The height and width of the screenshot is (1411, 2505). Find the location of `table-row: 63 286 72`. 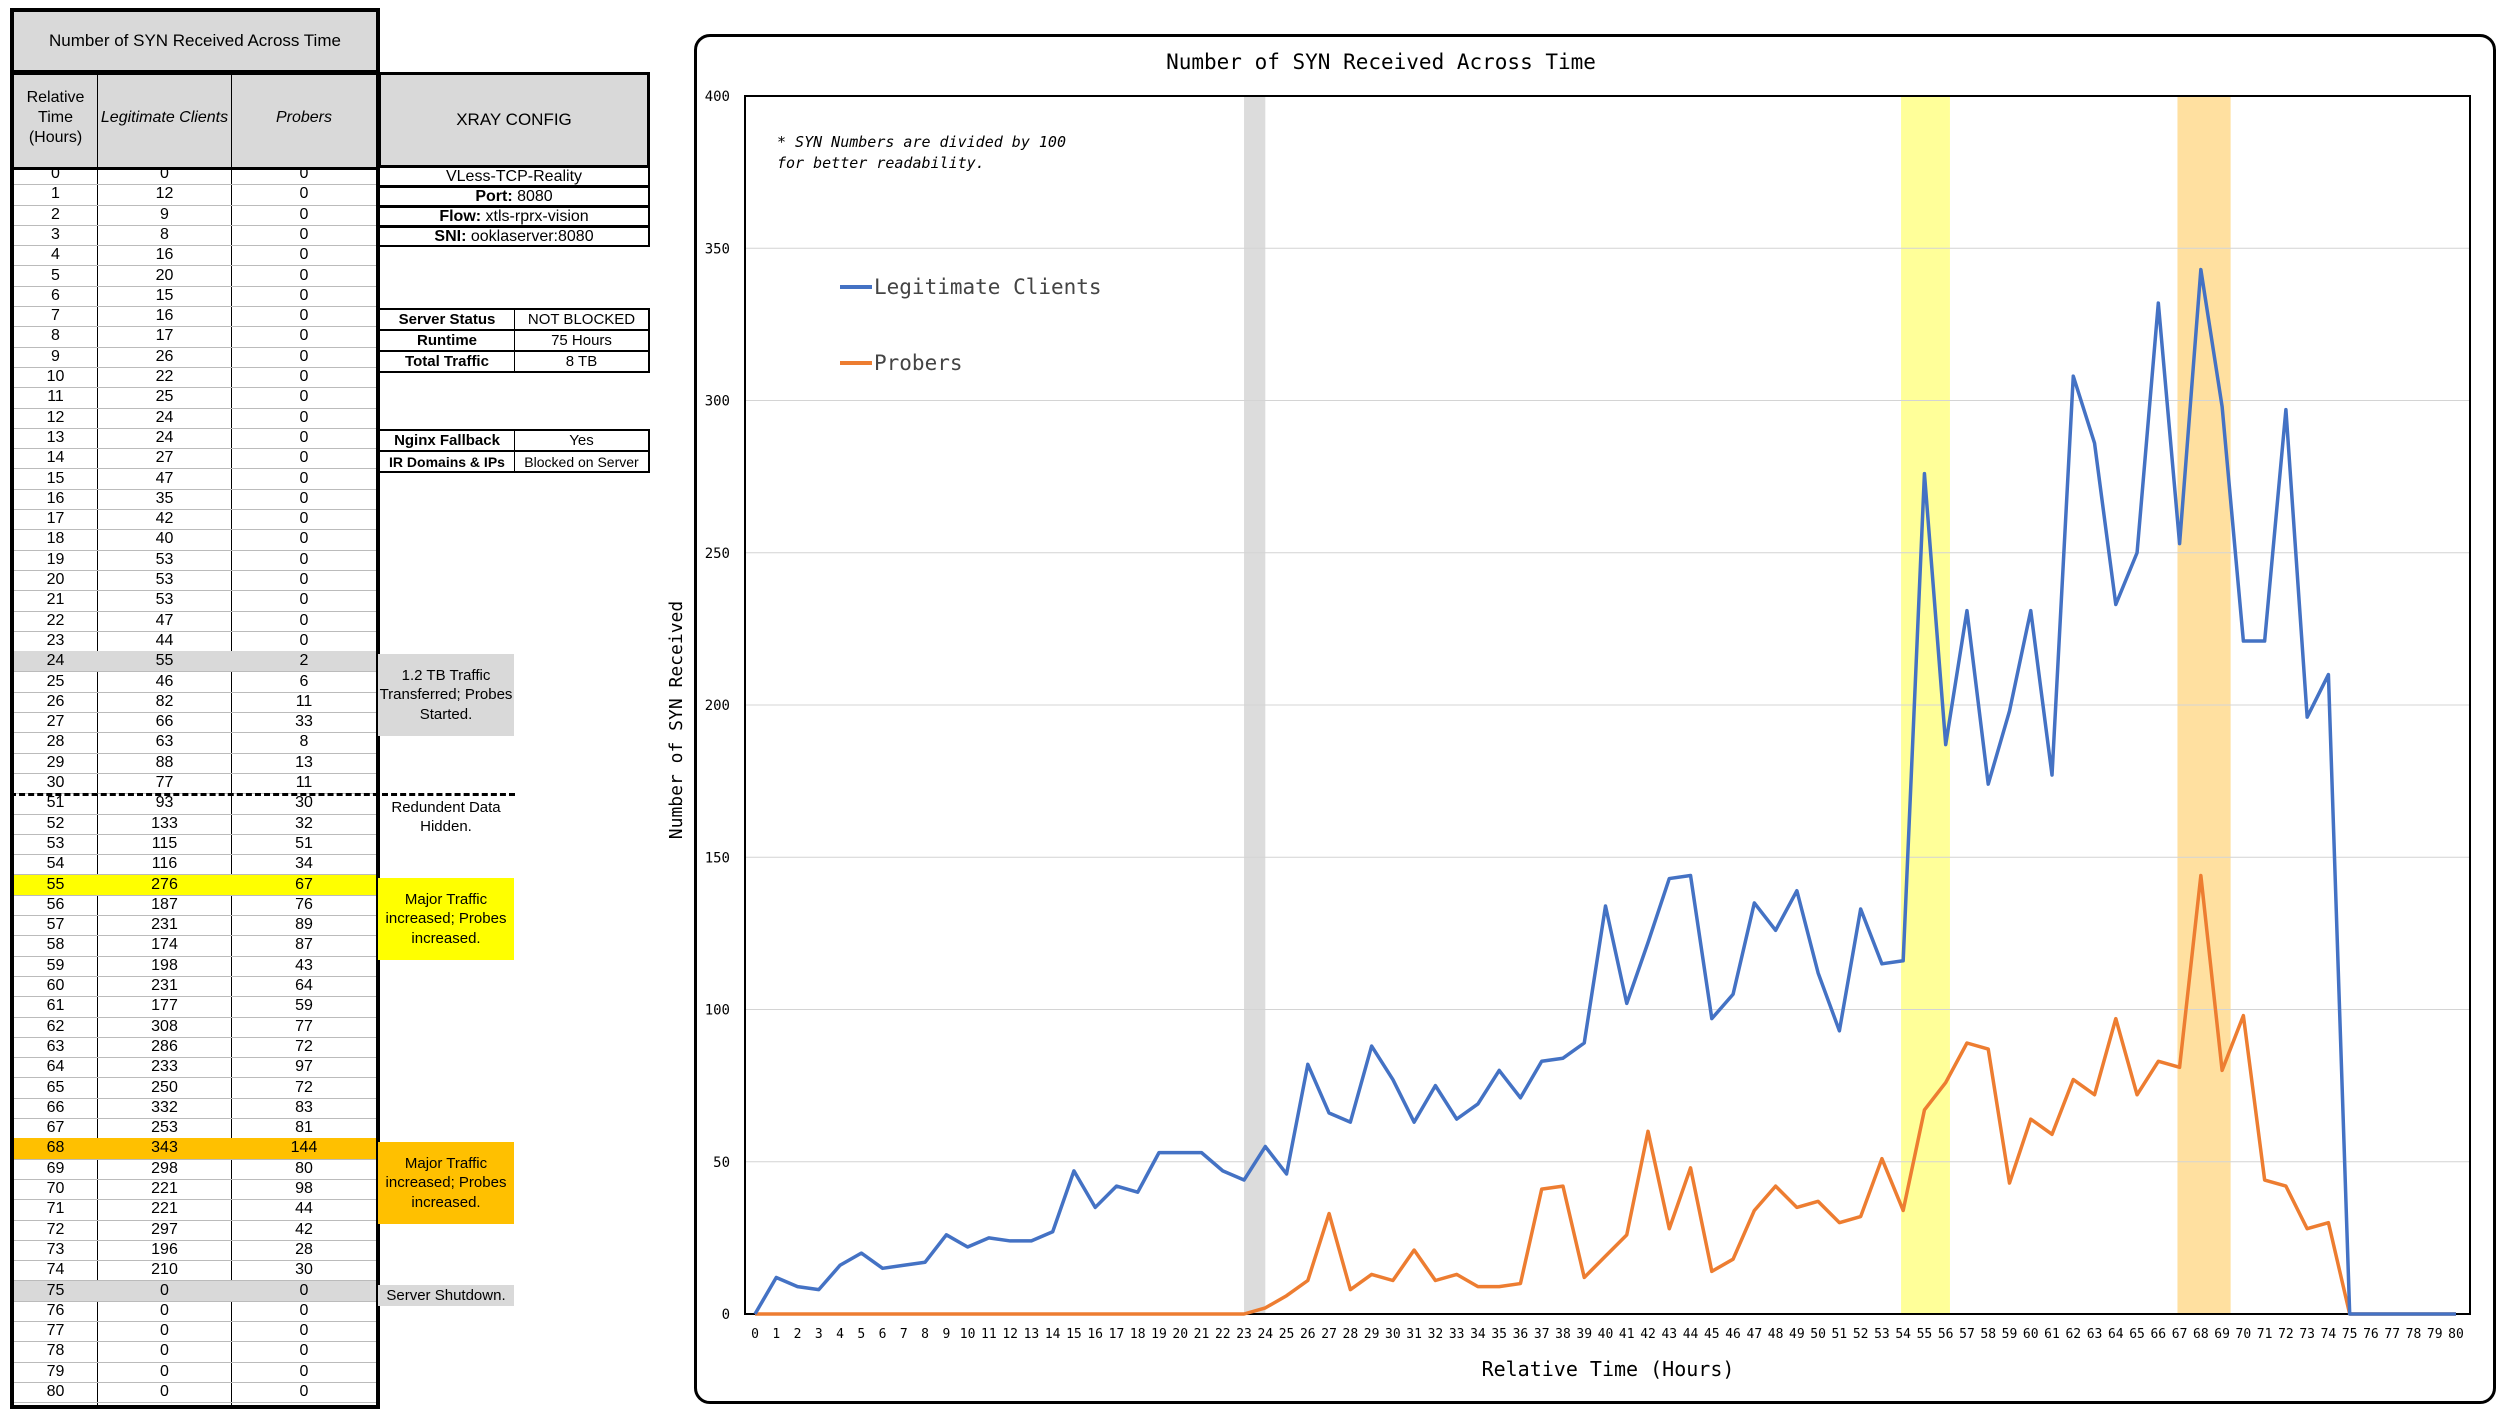

table-row: 63 286 72 is located at coordinates (195, 1048).